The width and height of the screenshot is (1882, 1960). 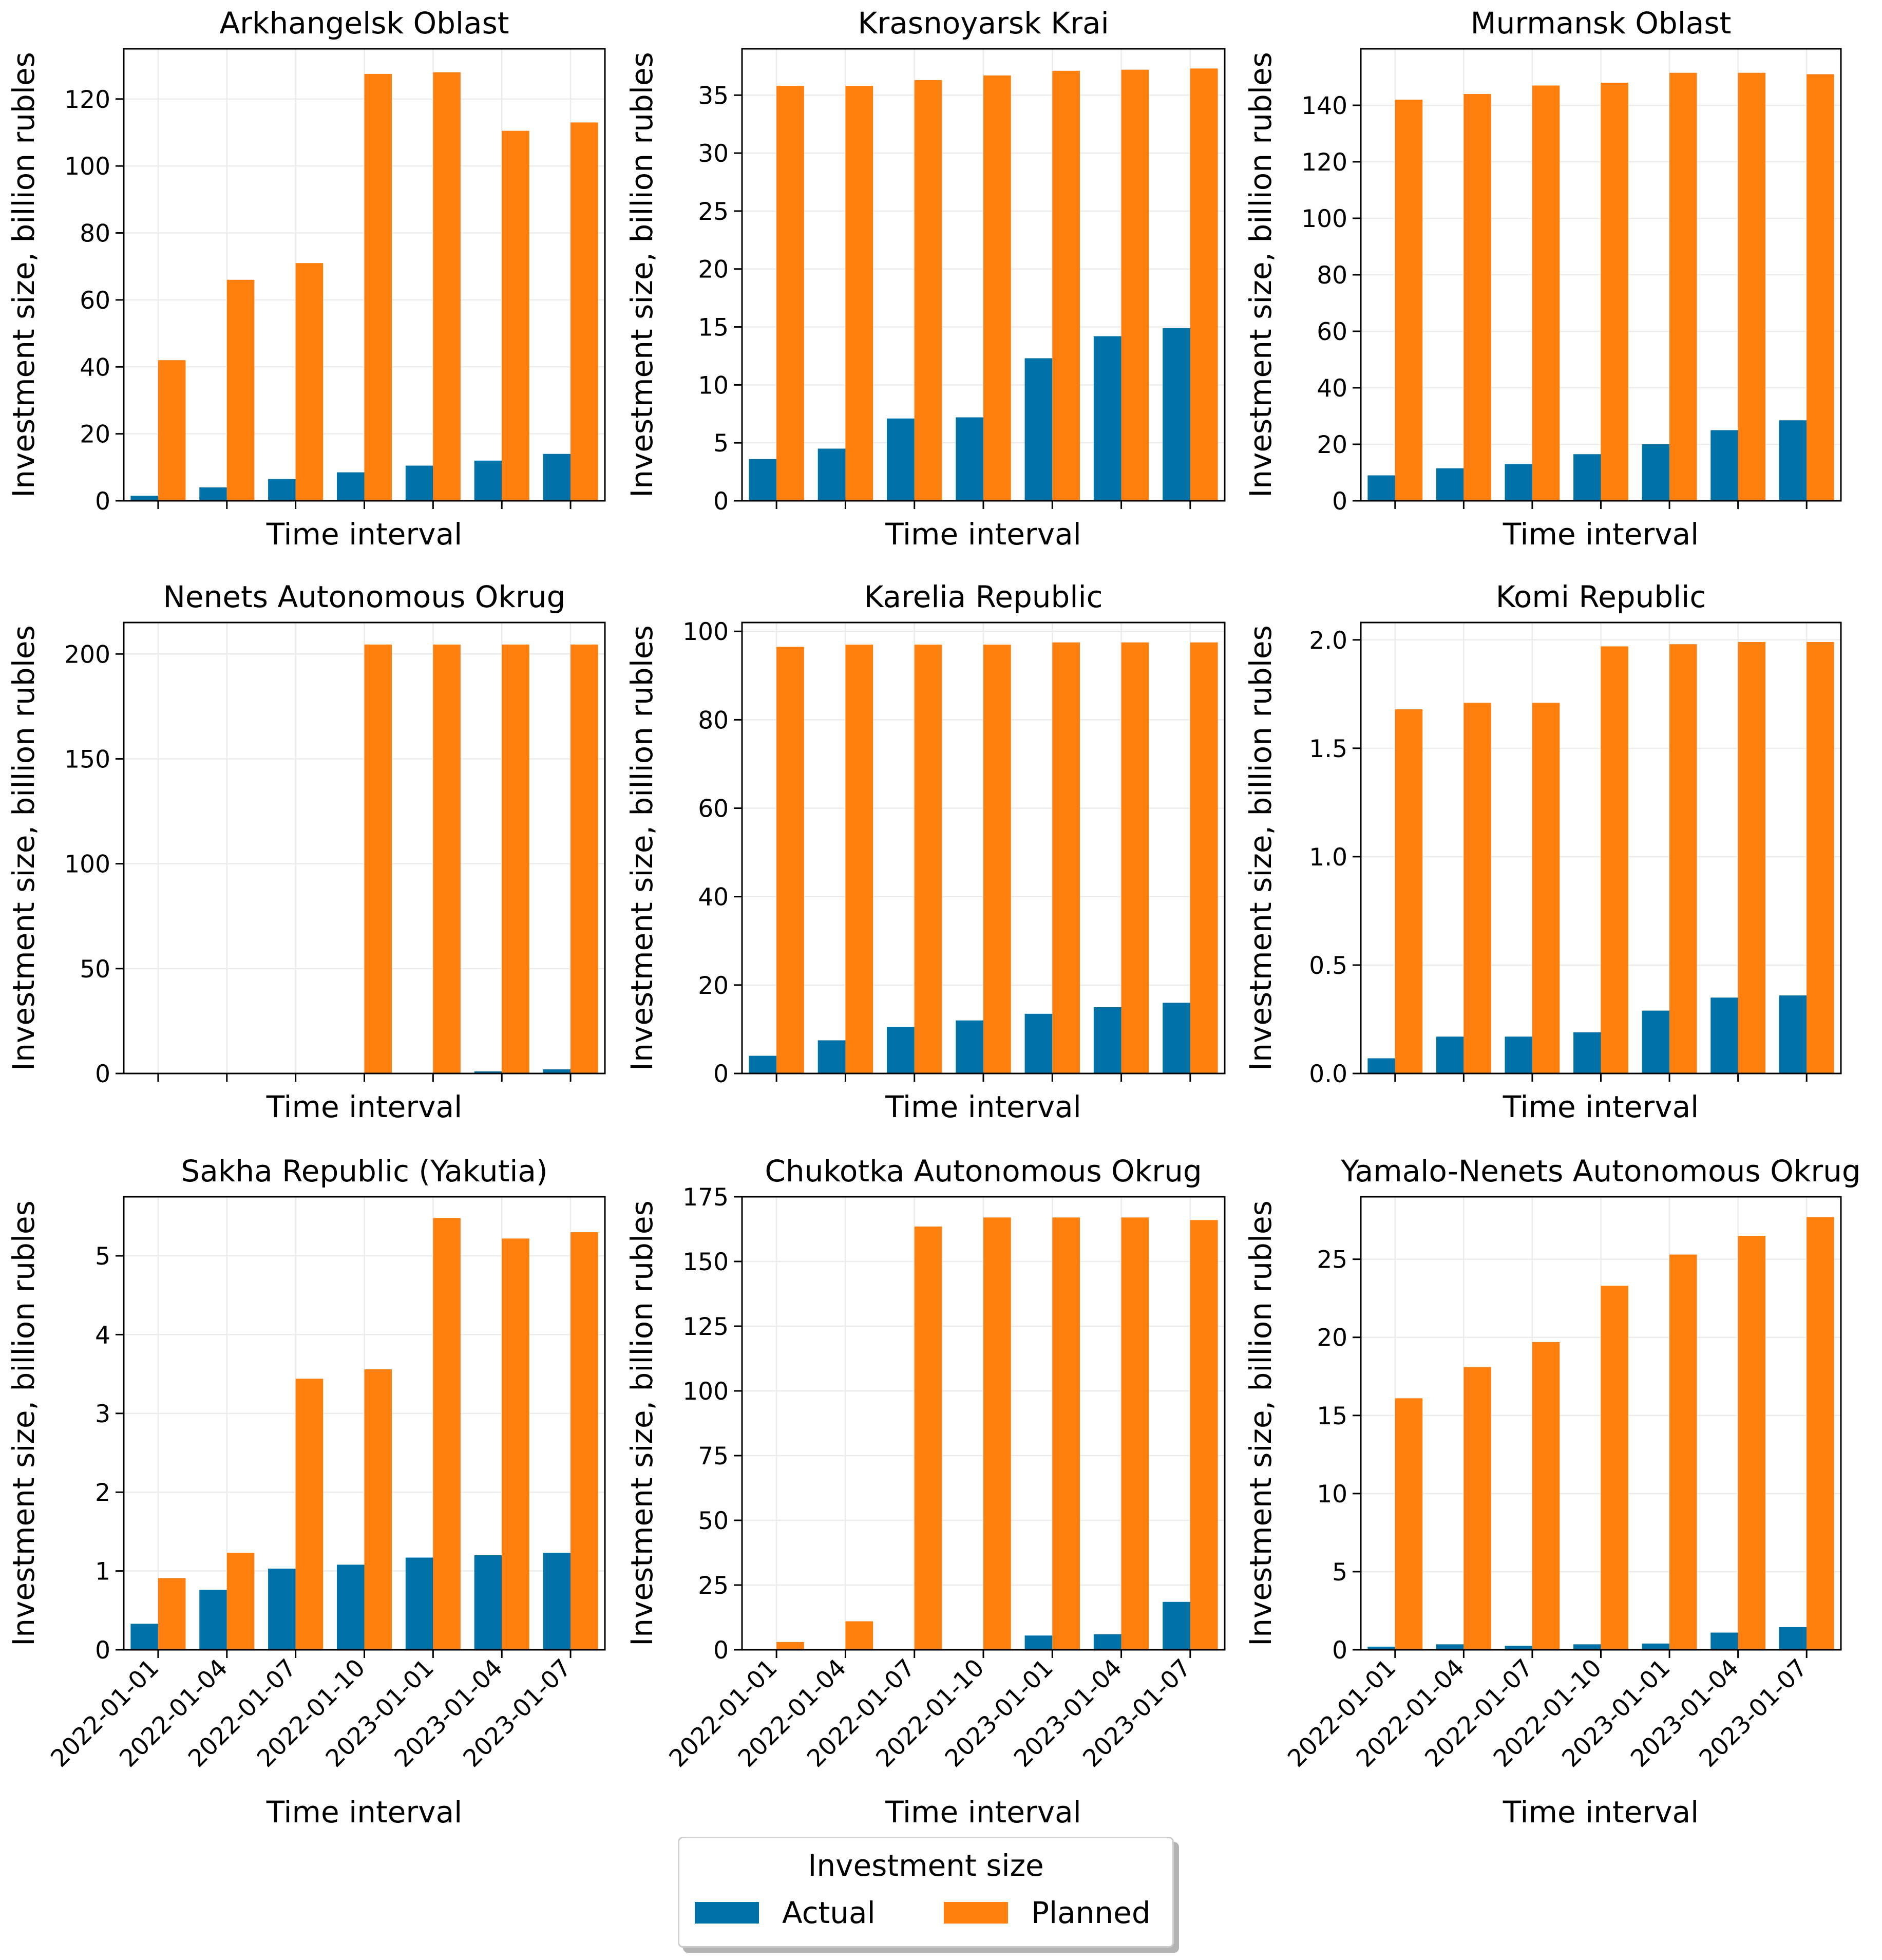 What do you see at coordinates (705, 632) in the screenshot?
I see `karelia-republic-y-tick-label: 100` at bounding box center [705, 632].